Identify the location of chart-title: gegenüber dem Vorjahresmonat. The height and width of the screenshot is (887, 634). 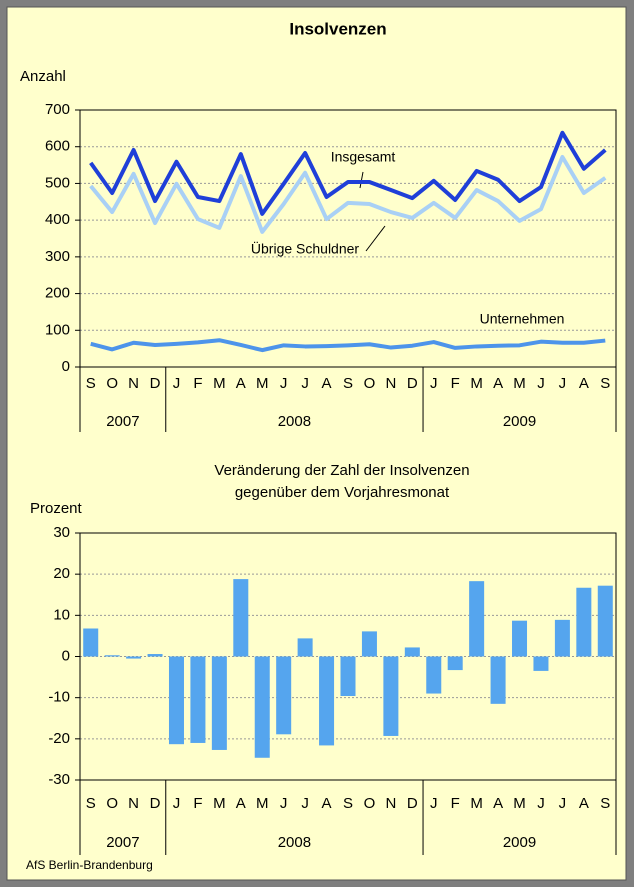
(342, 492).